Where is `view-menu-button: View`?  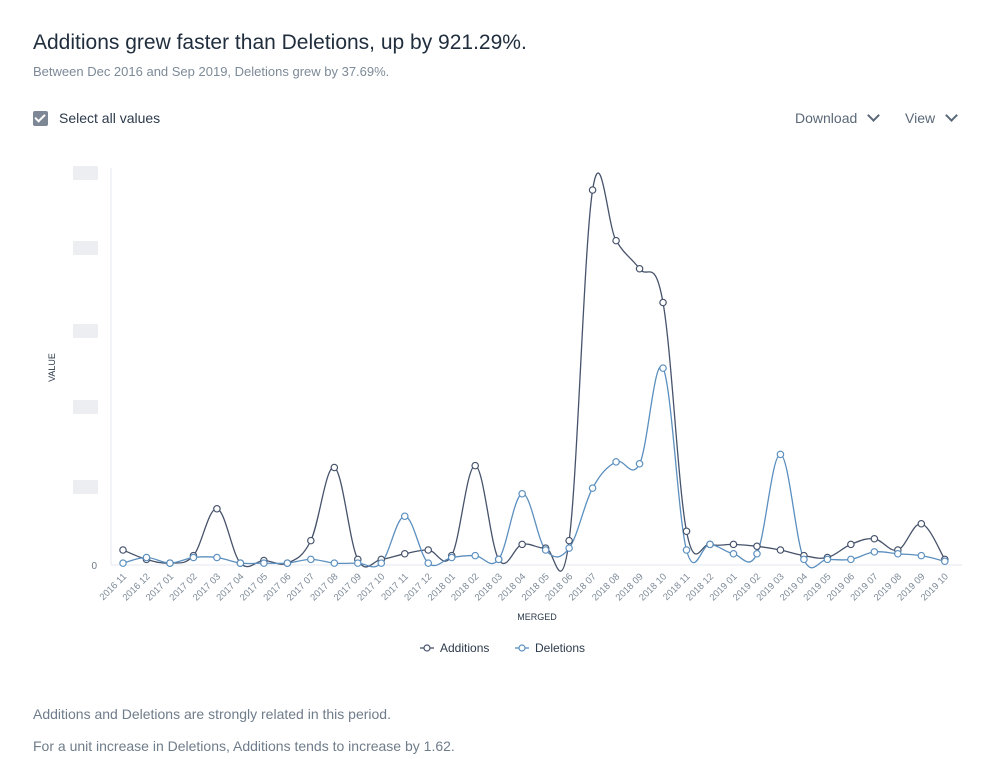 view-menu-button: View is located at coordinates (931, 117).